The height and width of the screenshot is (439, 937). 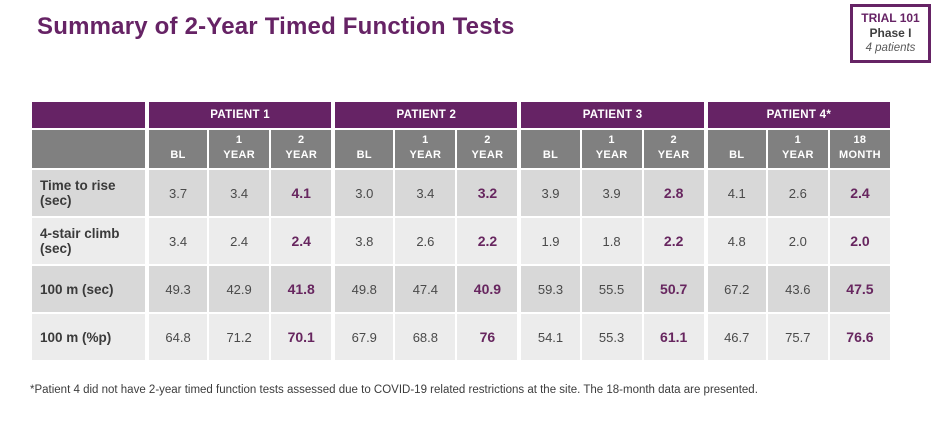 What do you see at coordinates (611, 241) in the screenshot?
I see `data-cell: 1.8` at bounding box center [611, 241].